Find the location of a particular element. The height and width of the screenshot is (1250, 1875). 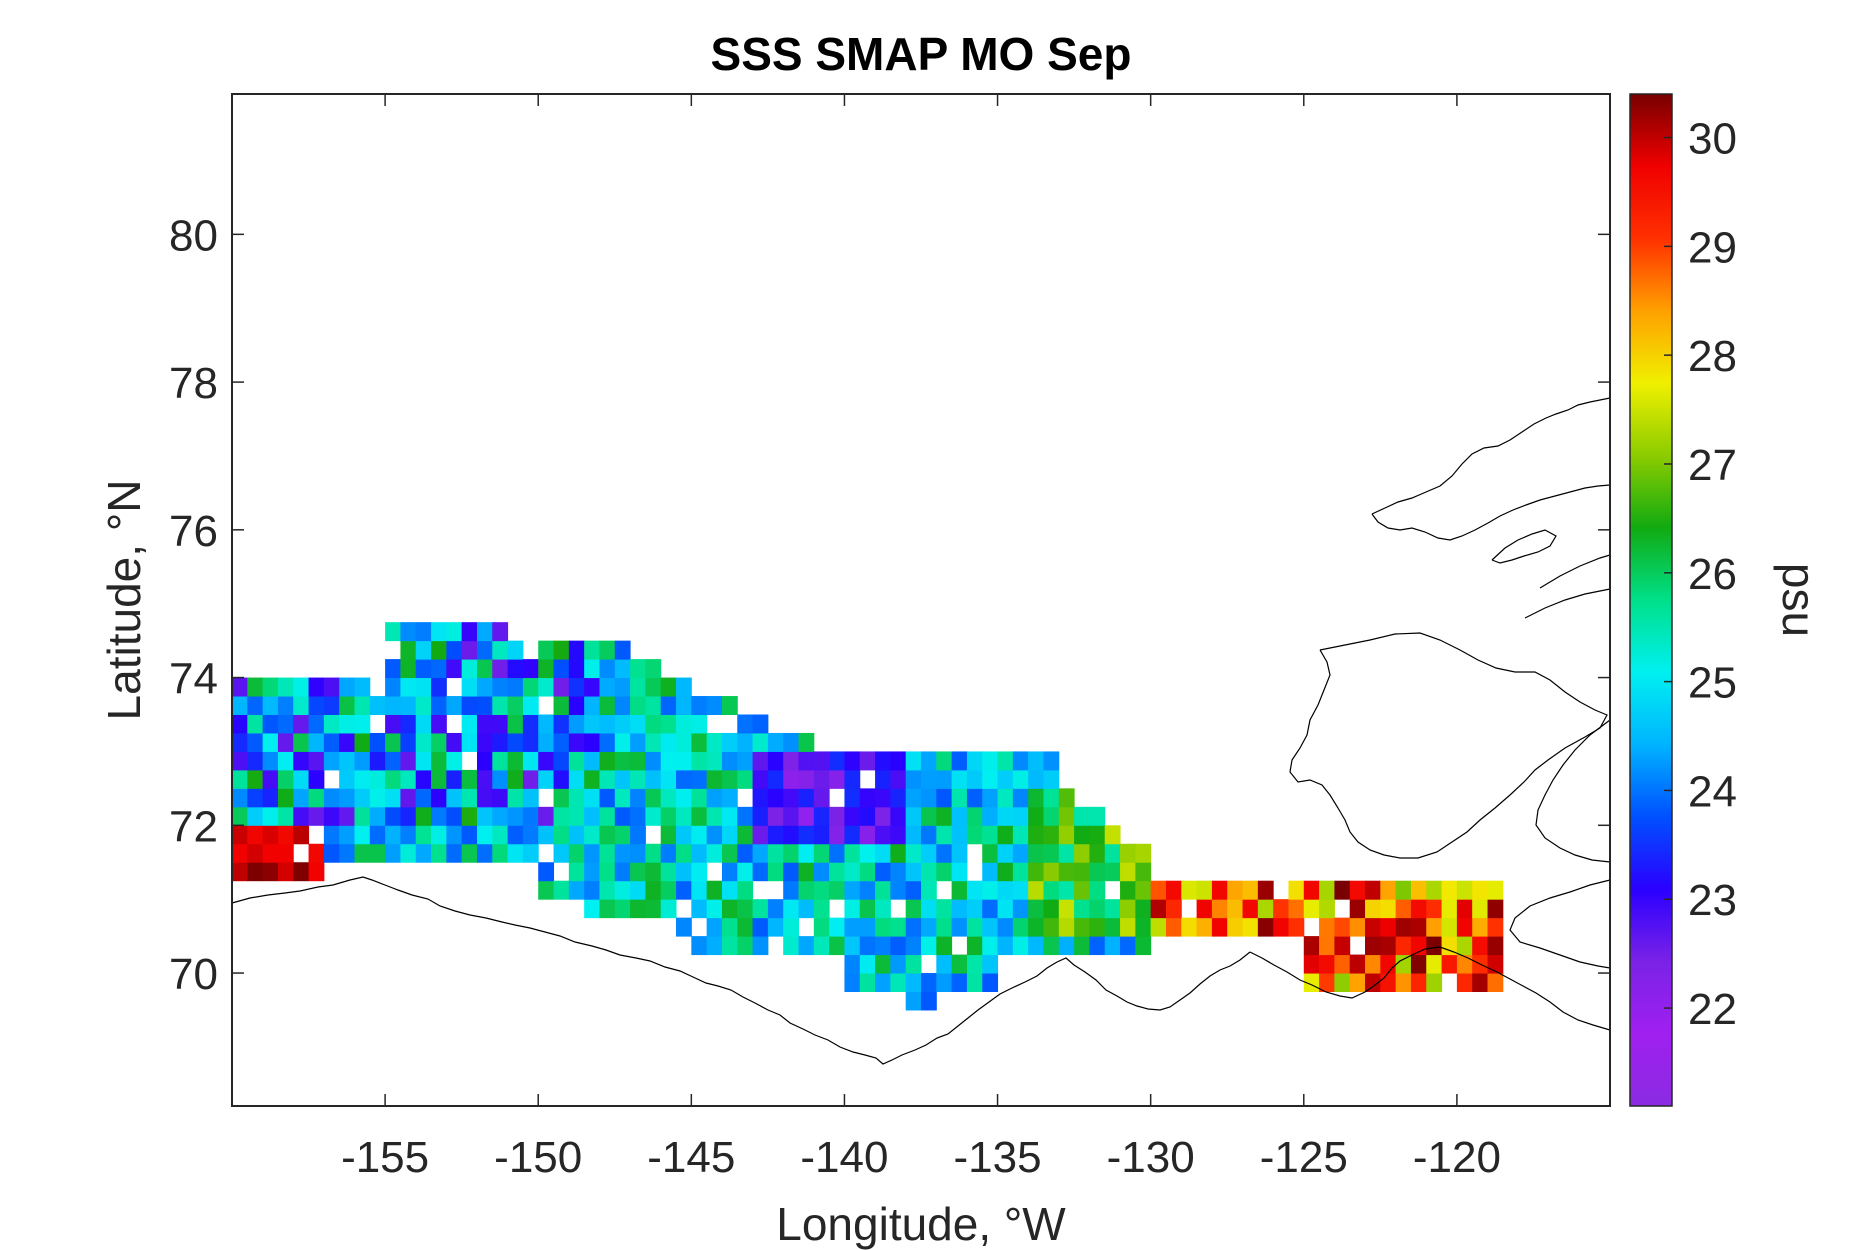

island-outline-b is located at coordinates (1575, 571).